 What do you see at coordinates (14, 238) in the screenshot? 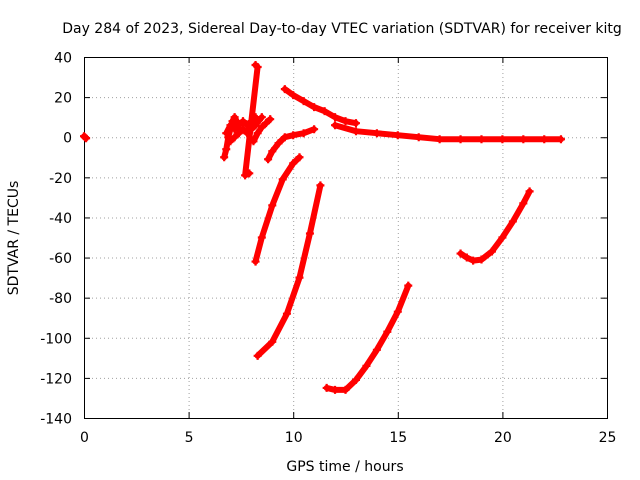
I see `y-axis-label: SDTVAR / TECUs` at bounding box center [14, 238].